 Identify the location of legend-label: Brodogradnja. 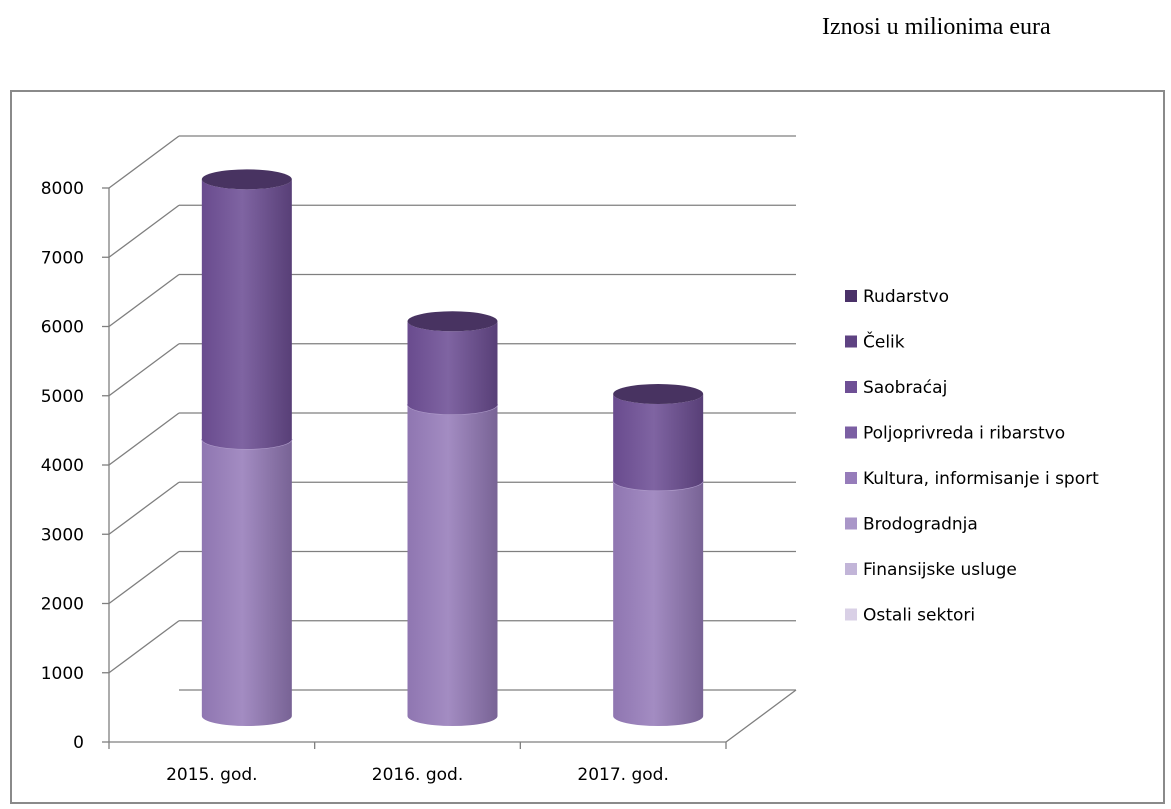
(920, 525).